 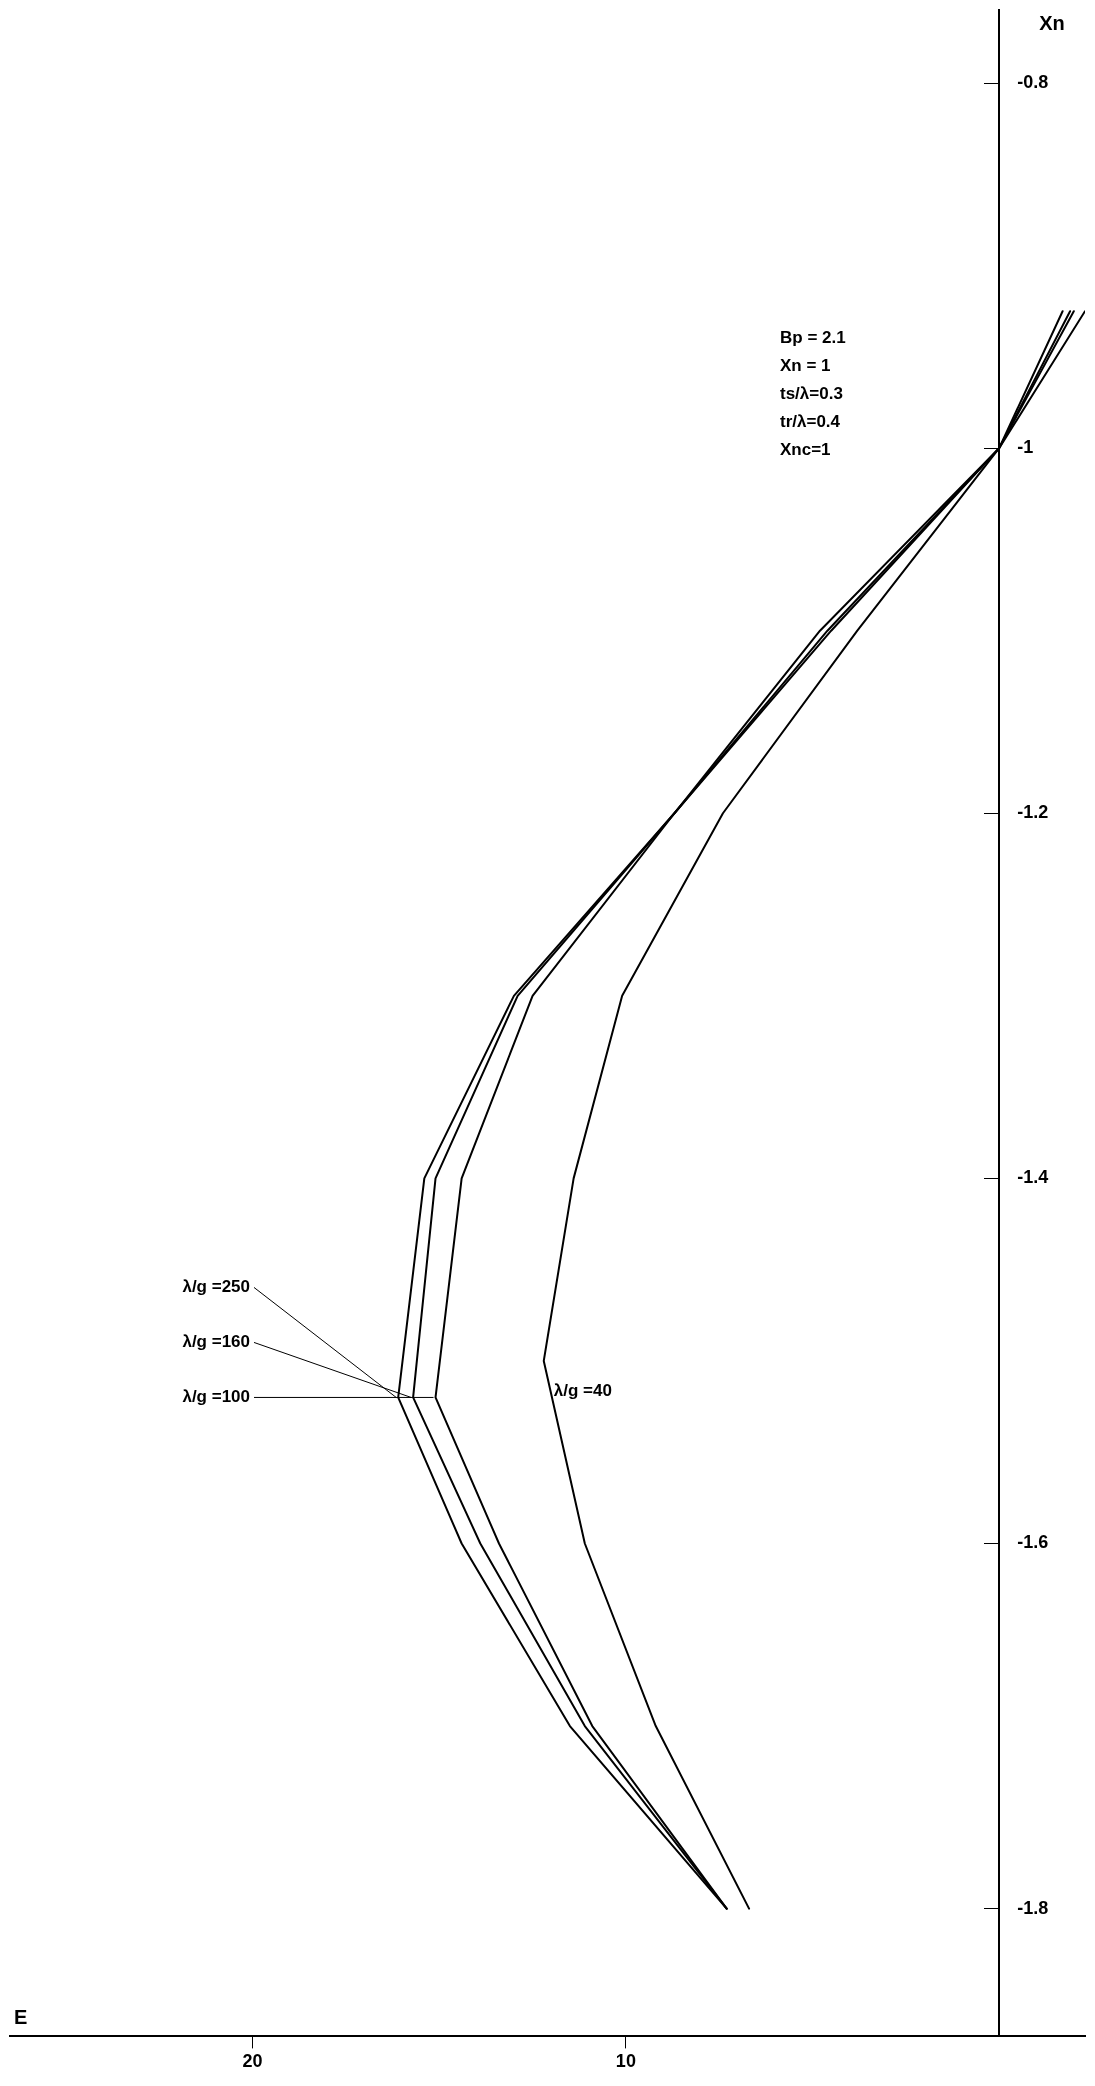 I want to click on y-tick-label: -1.6, so click(x=1033, y=1542).